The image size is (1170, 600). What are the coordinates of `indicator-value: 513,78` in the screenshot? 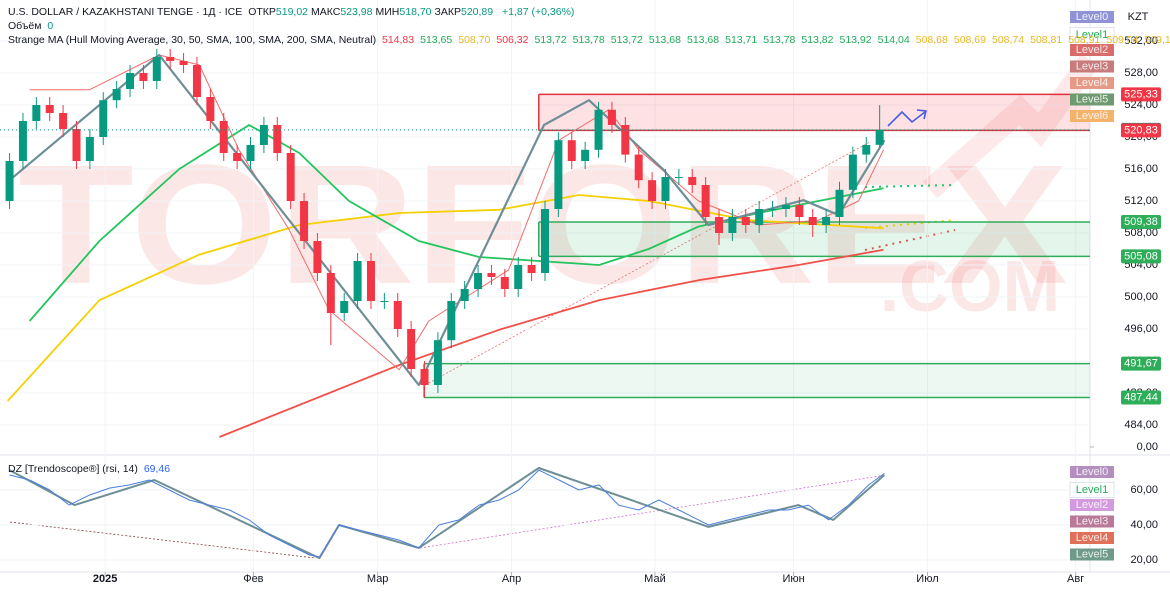 It's located at (588, 40).